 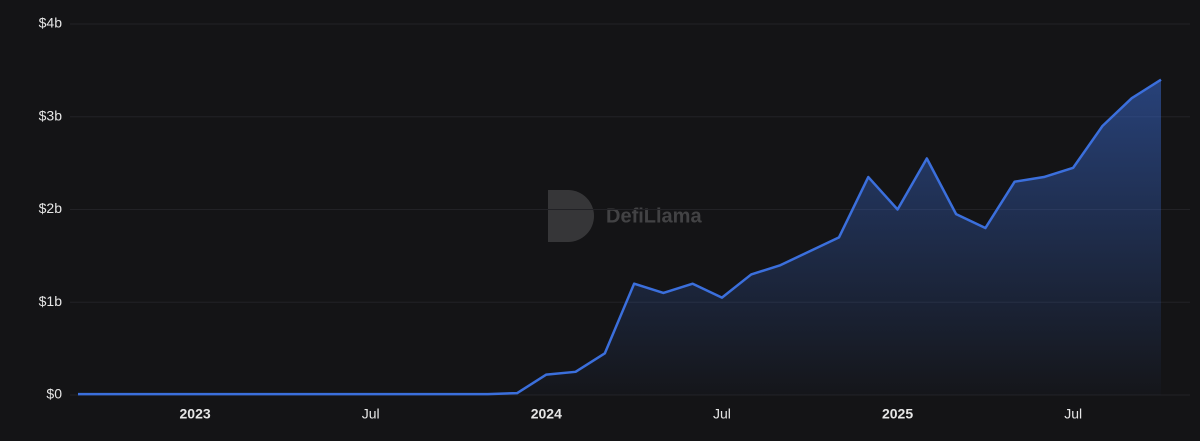 What do you see at coordinates (51, 115) in the screenshot?
I see `y-tick-label: $3b` at bounding box center [51, 115].